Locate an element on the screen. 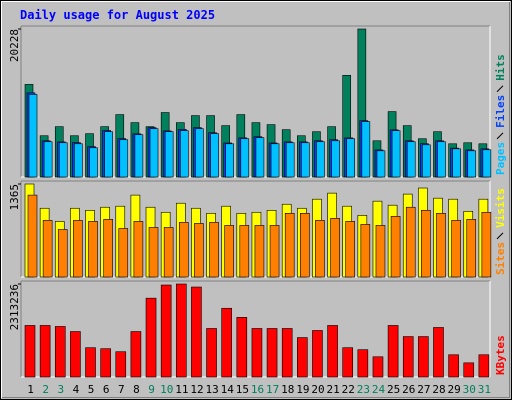 The width and height of the screenshot is (512, 400). x-tick-label: 11 is located at coordinates (181, 389).